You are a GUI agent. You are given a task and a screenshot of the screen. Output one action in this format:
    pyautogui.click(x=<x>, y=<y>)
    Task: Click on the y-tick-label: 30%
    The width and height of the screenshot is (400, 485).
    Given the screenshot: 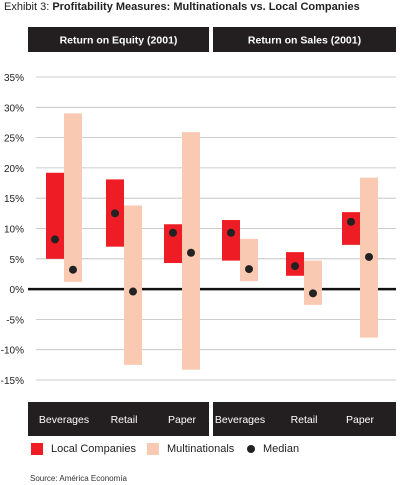 What is the action you would take?
    pyautogui.click(x=14, y=108)
    